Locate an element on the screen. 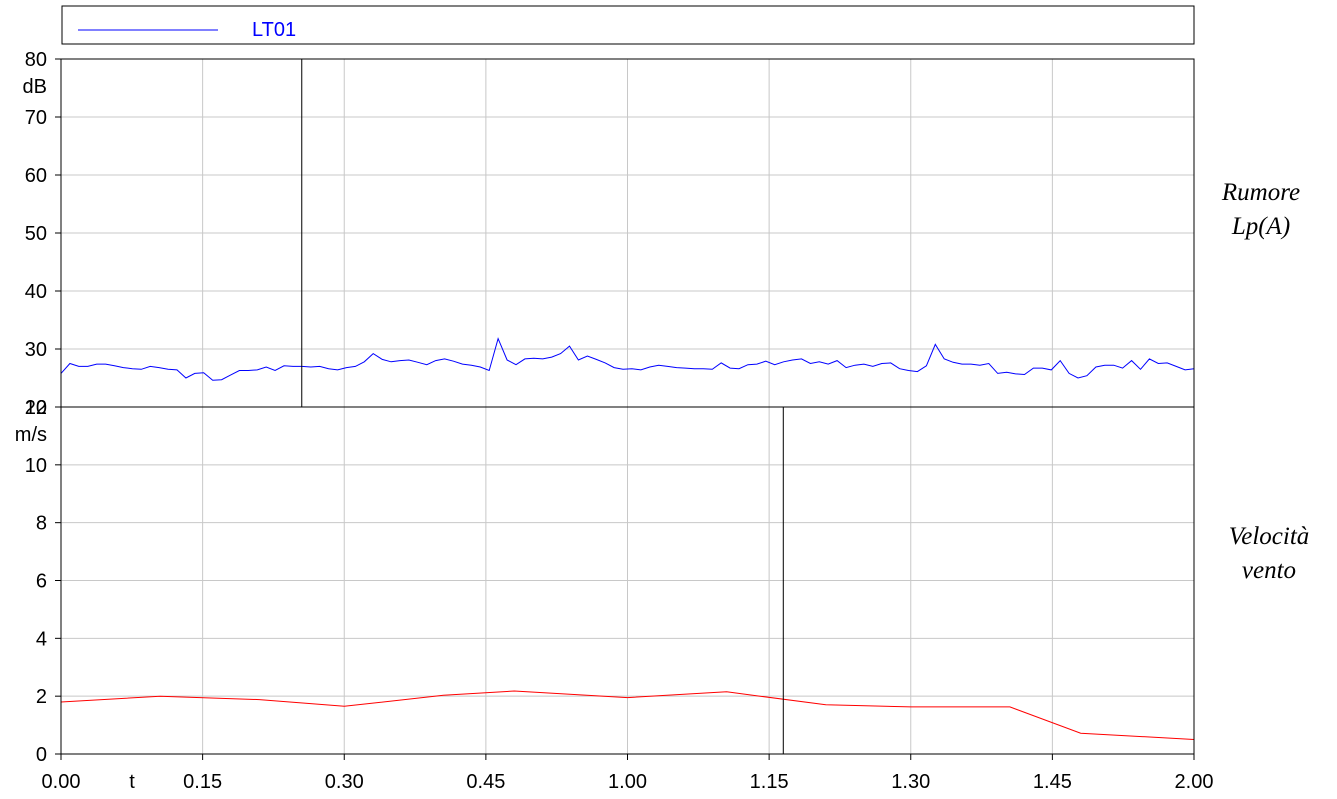 The image size is (1337, 799). y-tick-label: 2 is located at coordinates (41, 697).